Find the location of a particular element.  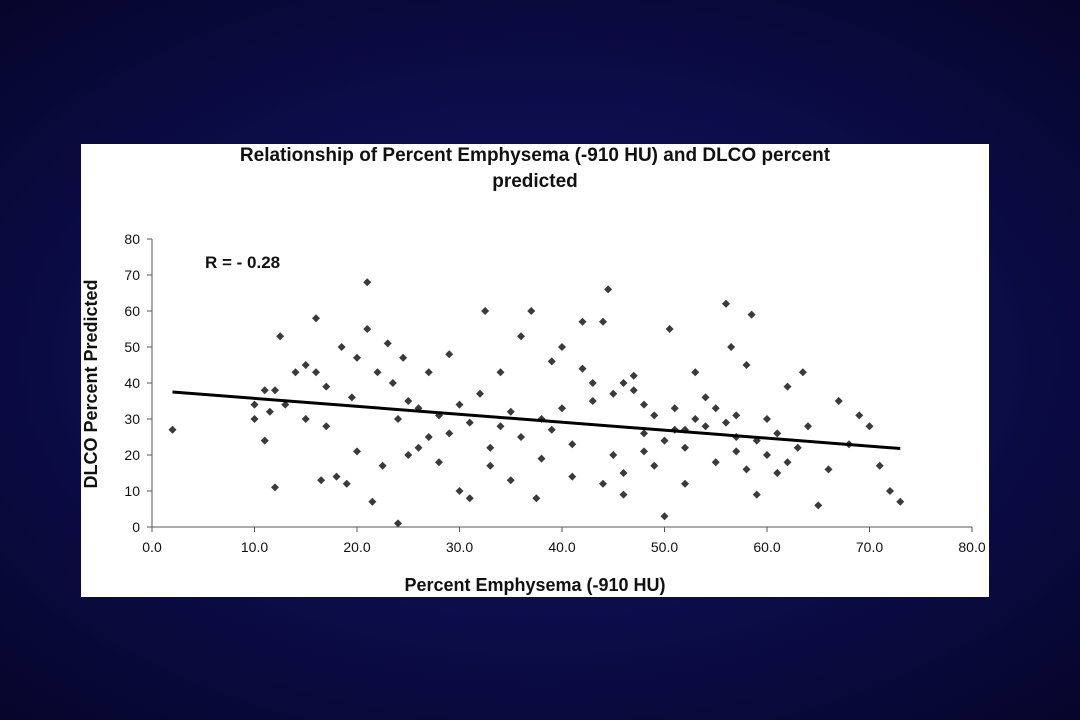

y-tick-label: 20 is located at coordinates (132, 455).